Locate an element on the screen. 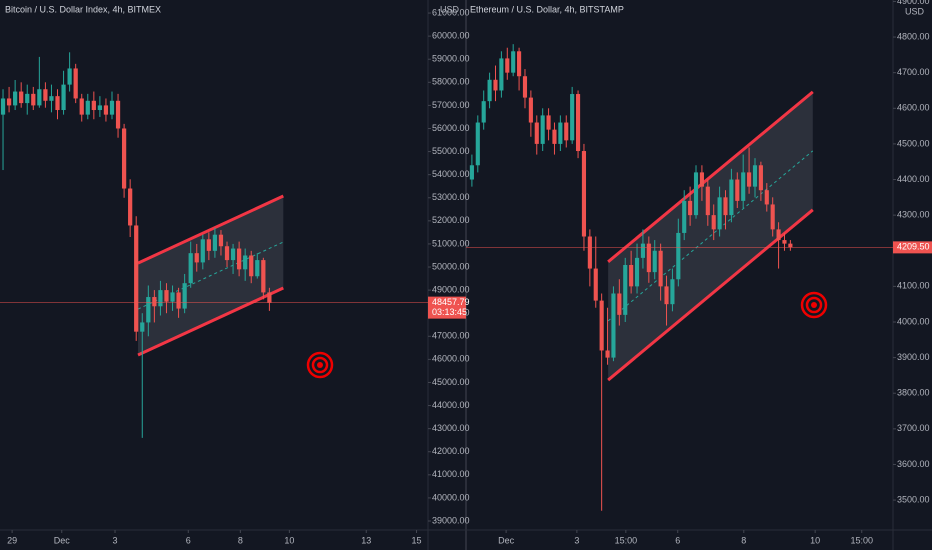 This screenshot has height=550, width=932. y-tick-label: 40000.00 is located at coordinates (451, 497).